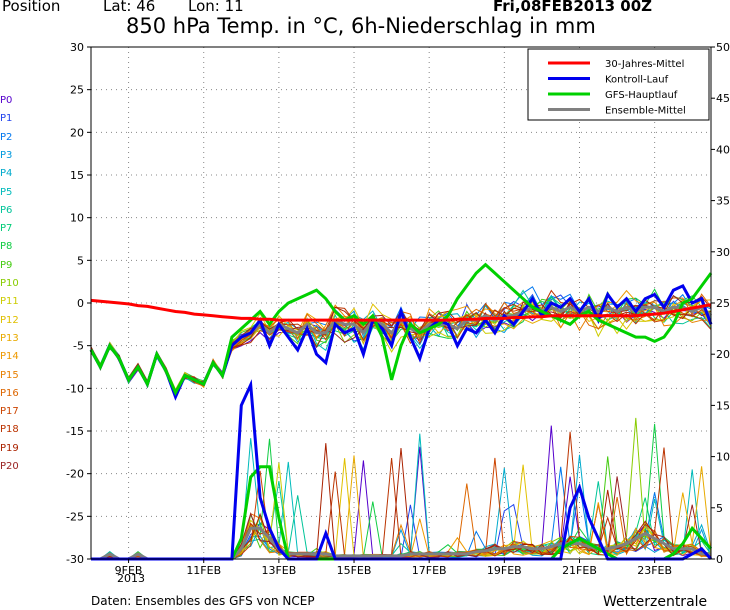 This screenshot has height=610, width=730. Describe the element at coordinates (6, 265) in the screenshot. I see `member-label-p9: P9` at that location.